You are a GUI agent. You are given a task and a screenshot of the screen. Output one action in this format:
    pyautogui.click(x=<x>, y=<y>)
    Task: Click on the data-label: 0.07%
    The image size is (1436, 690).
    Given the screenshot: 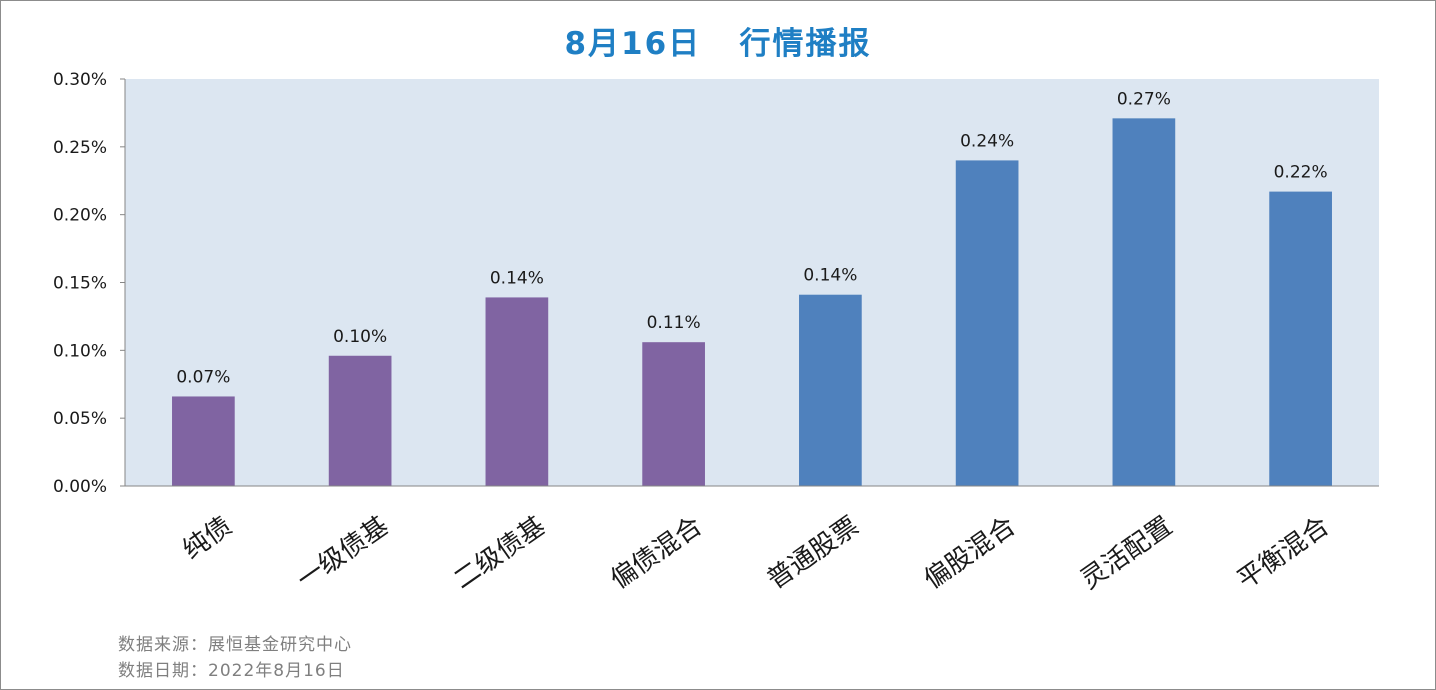 What is the action you would take?
    pyautogui.click(x=203, y=377)
    